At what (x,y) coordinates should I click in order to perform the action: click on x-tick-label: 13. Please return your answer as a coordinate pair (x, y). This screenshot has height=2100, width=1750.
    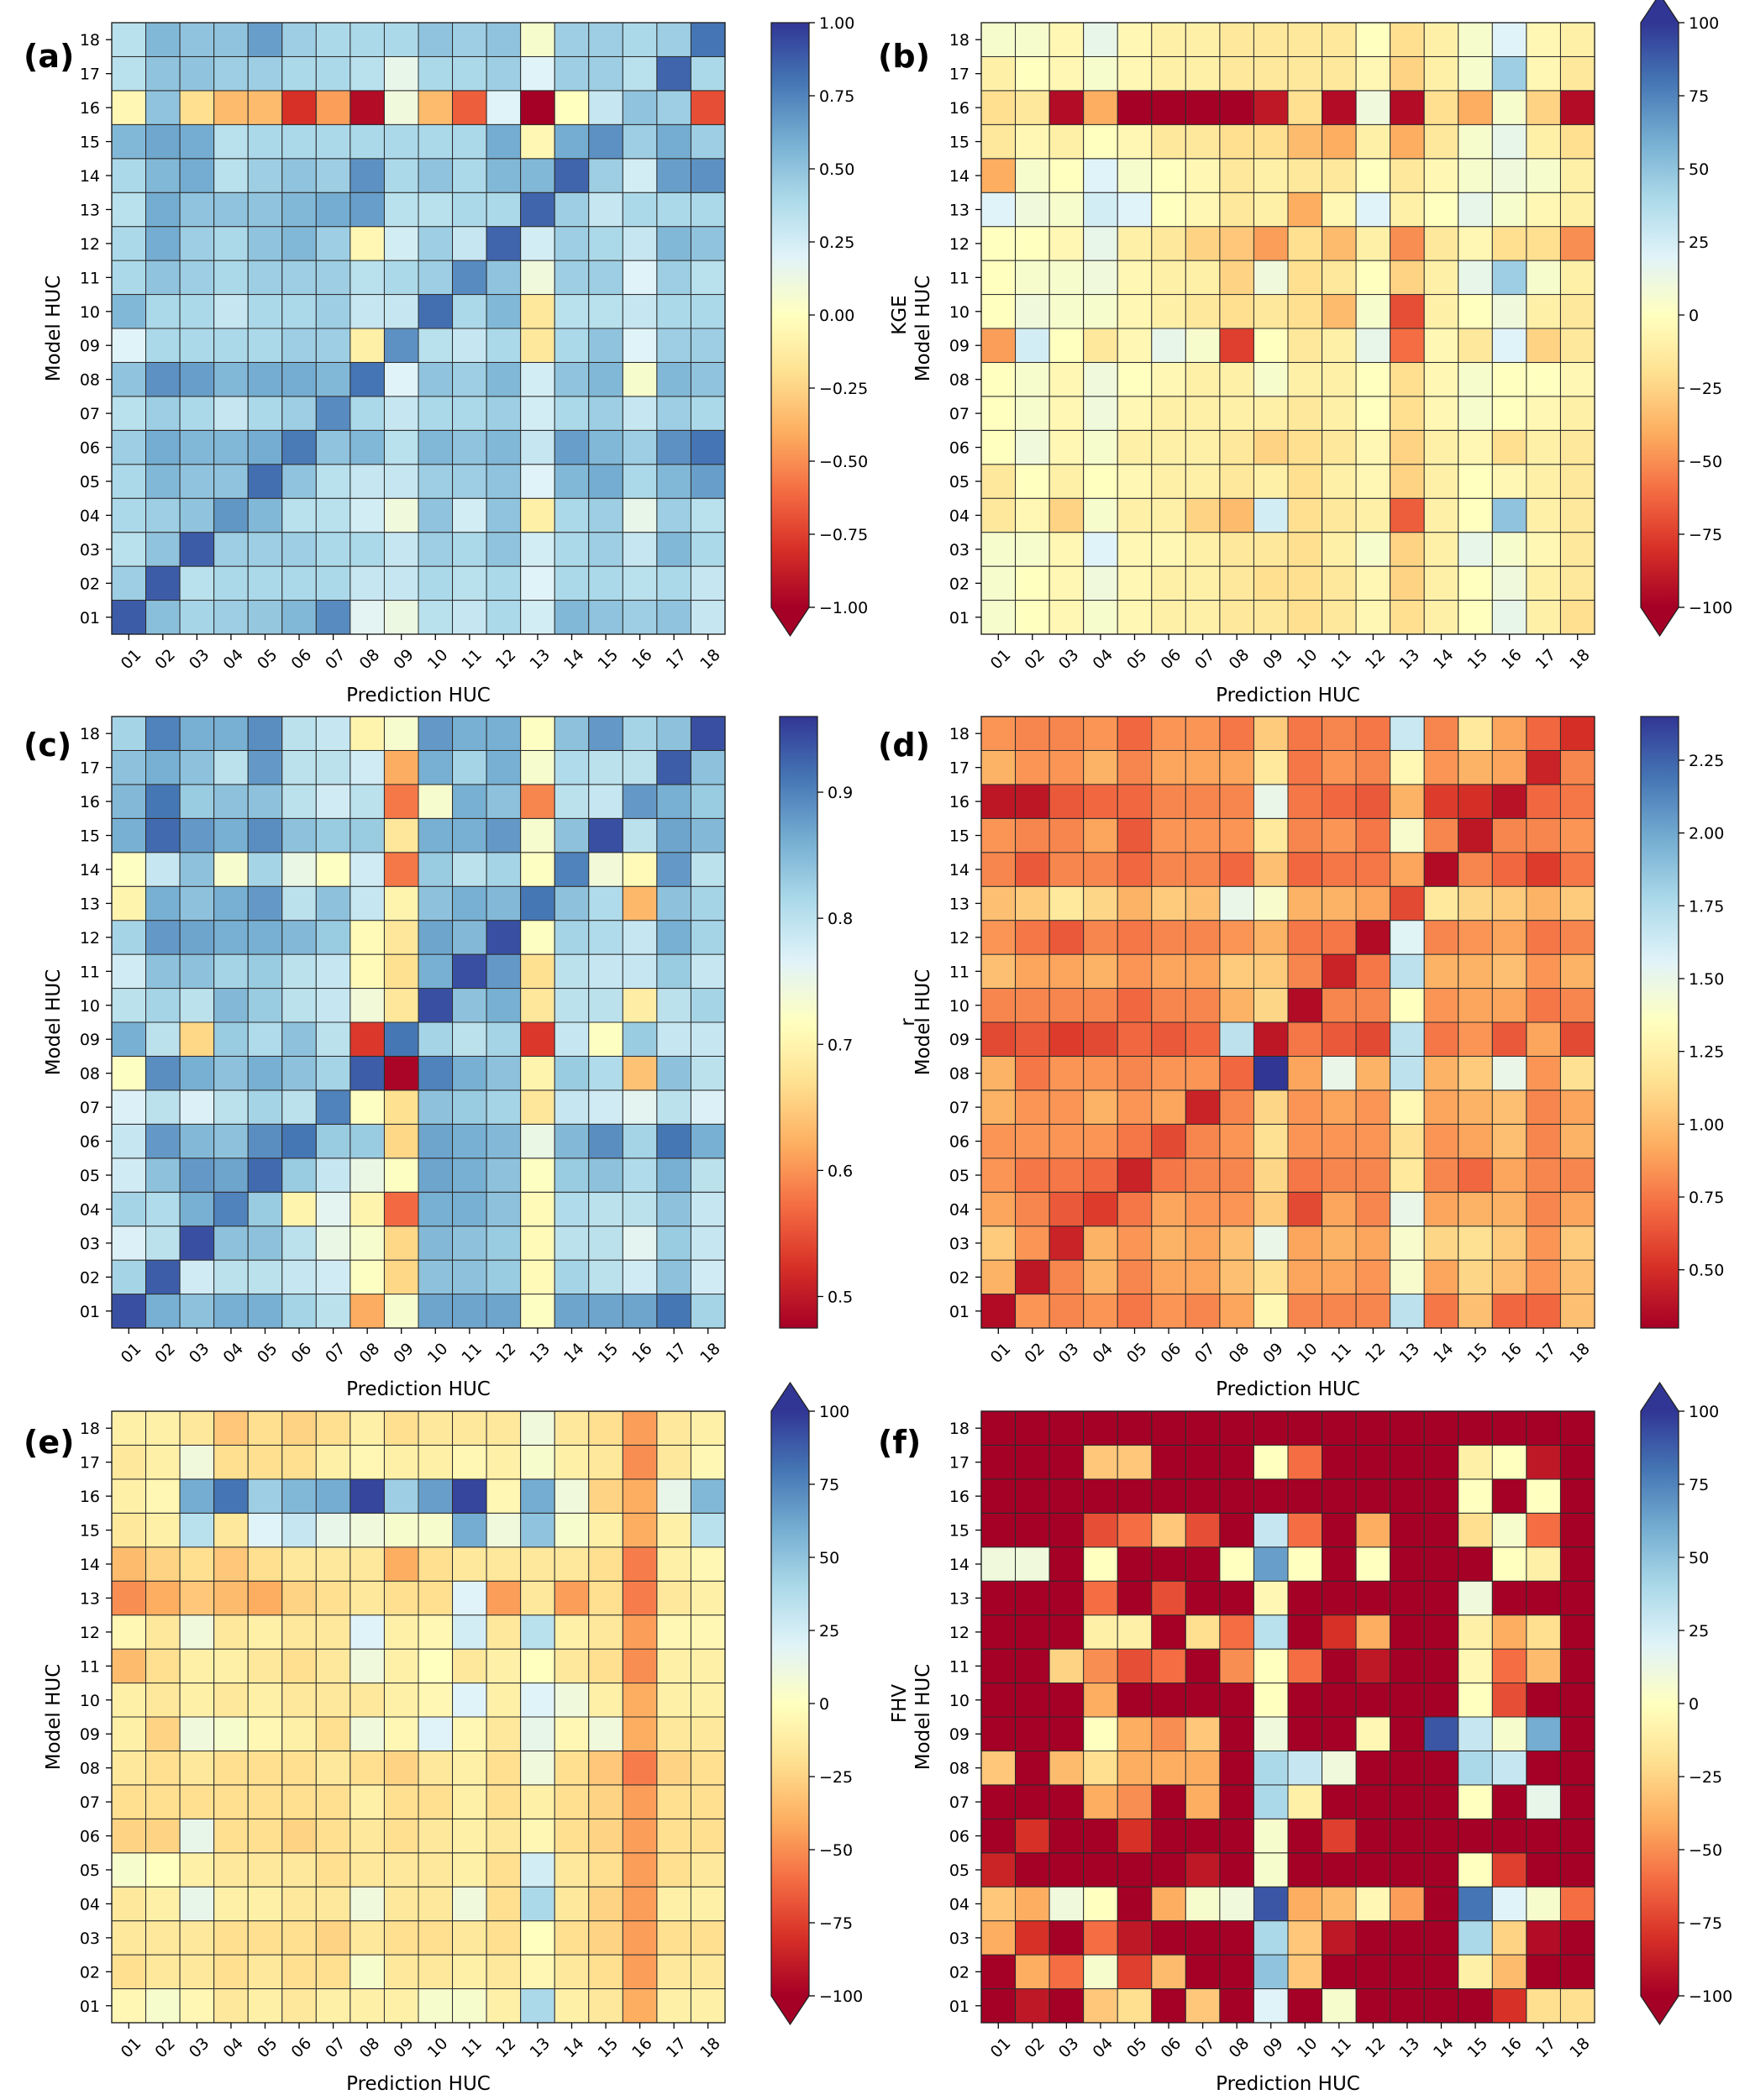
    Looking at the image, I should click on (1409, 1354).